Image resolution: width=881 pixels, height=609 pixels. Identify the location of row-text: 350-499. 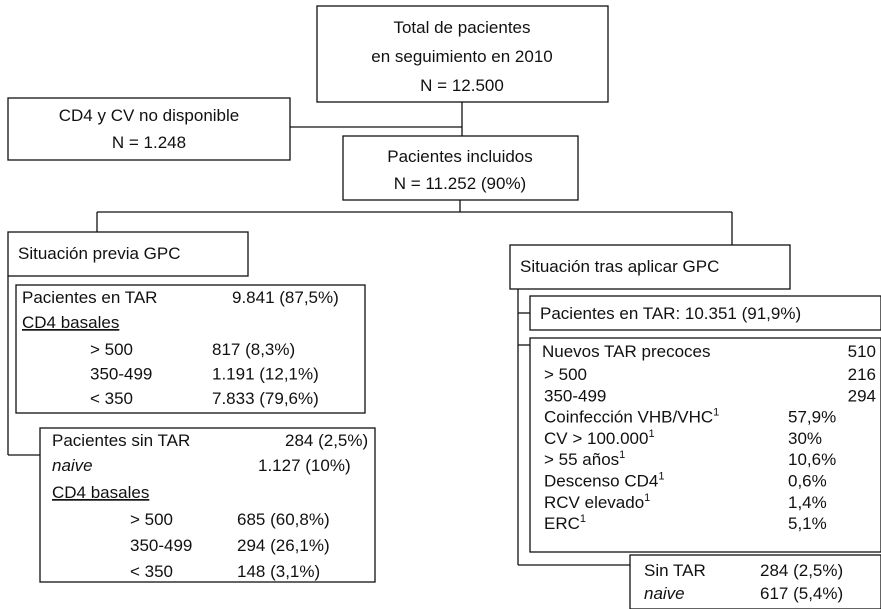
(575, 395).